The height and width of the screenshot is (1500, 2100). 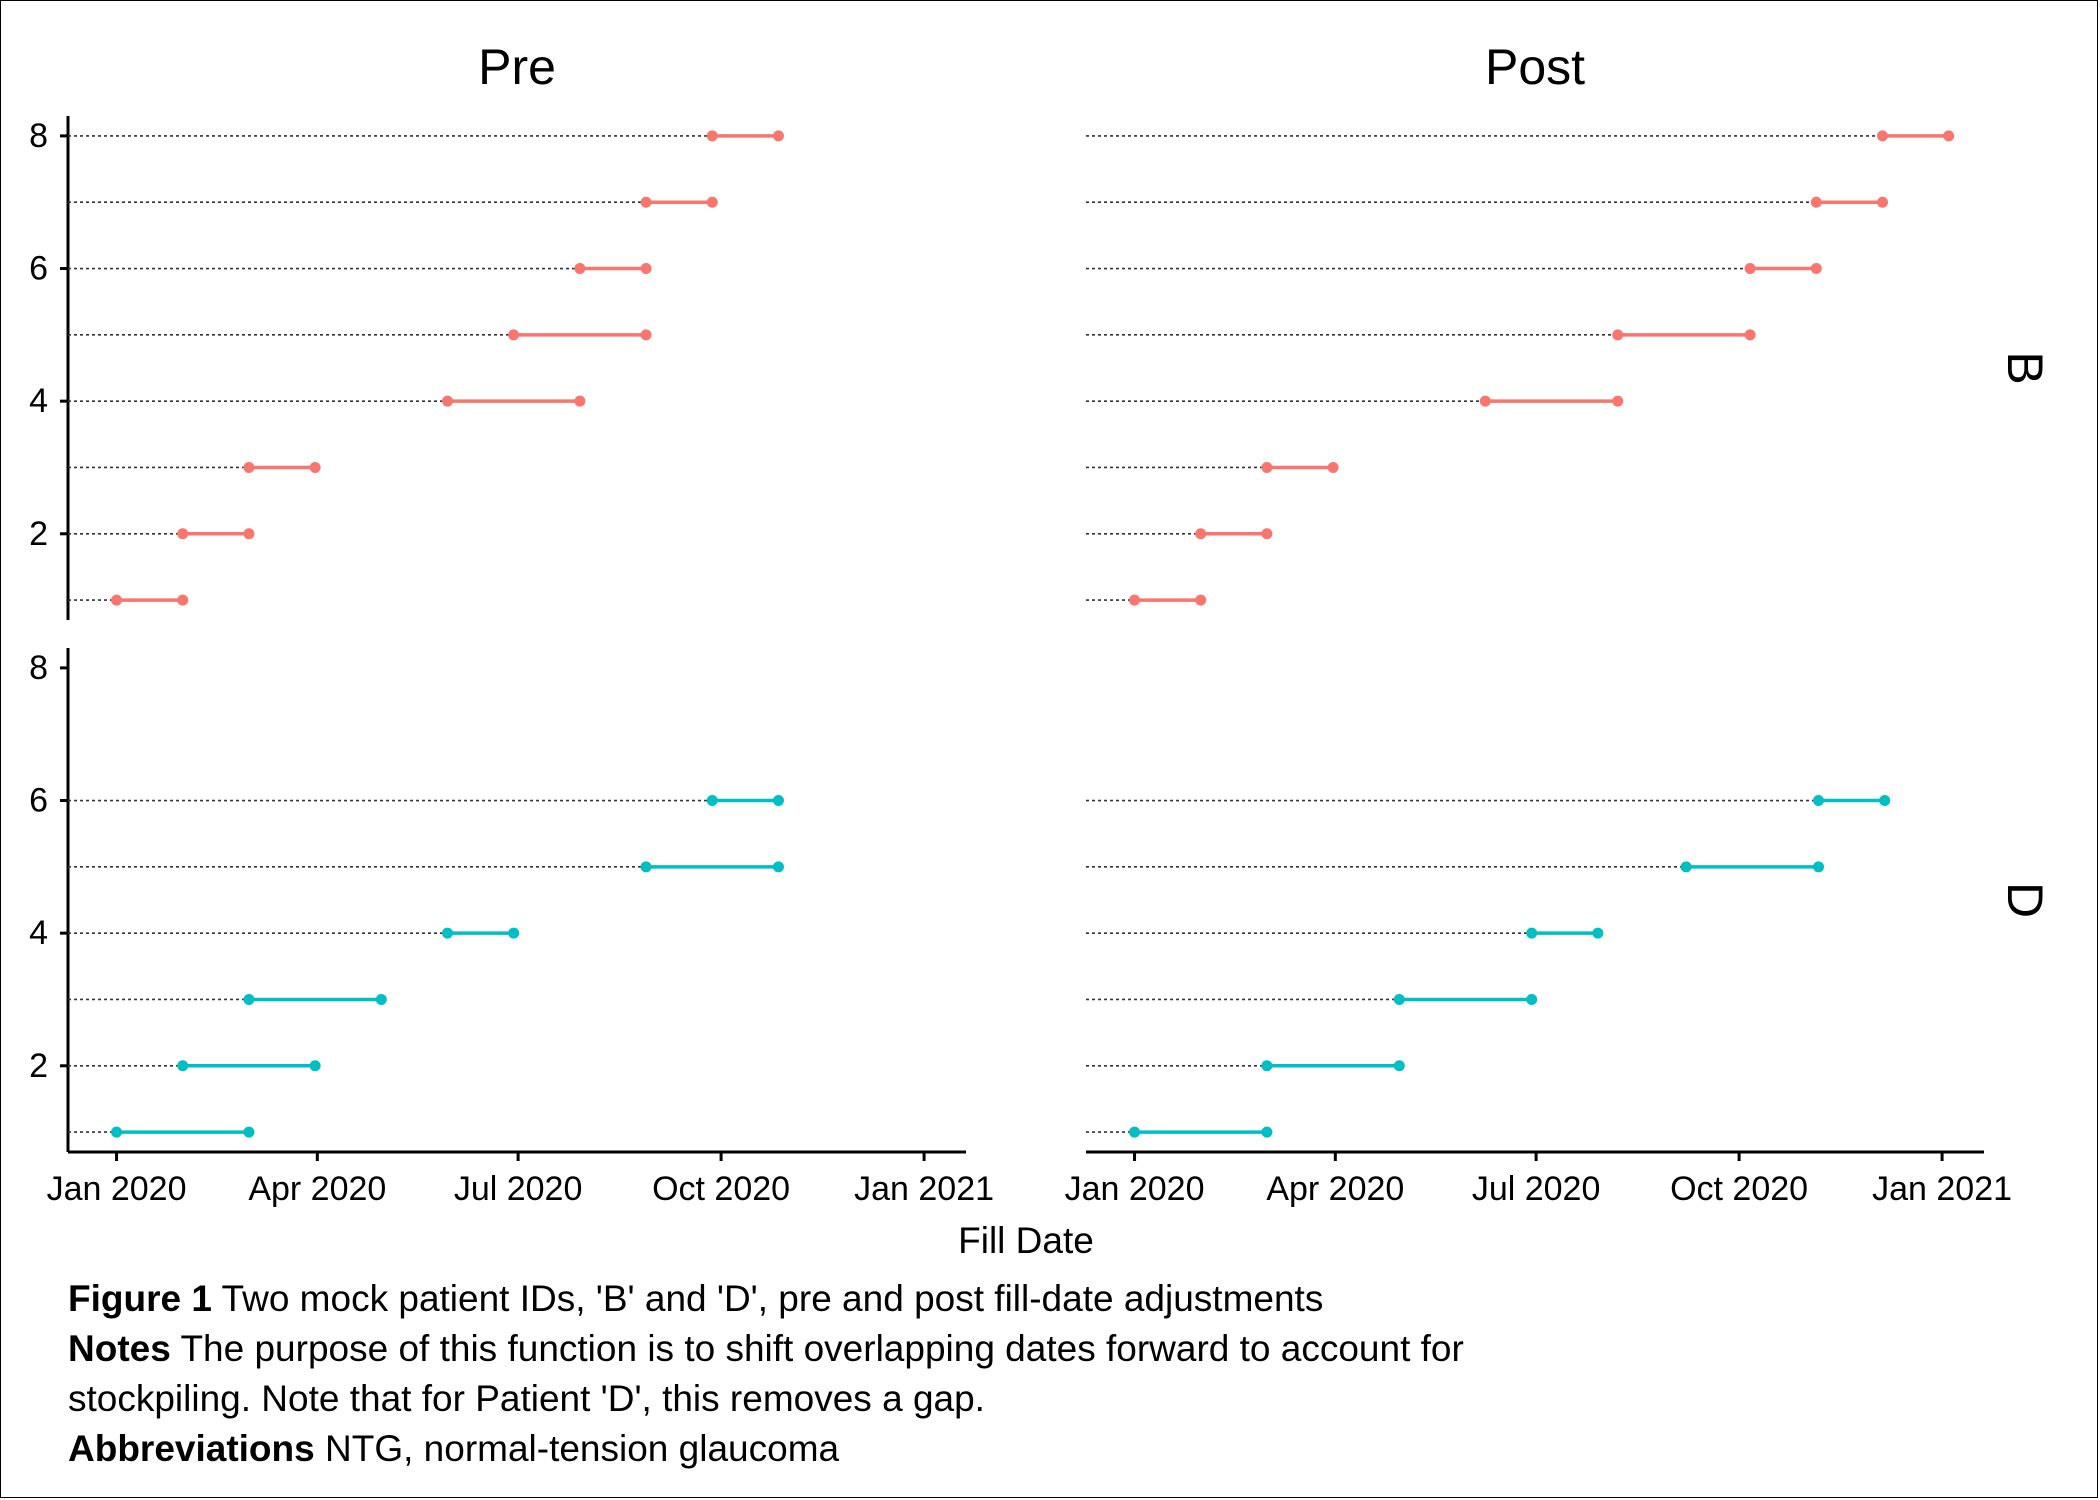 I want to click on facet-title-post: Post, so click(x=1535, y=67).